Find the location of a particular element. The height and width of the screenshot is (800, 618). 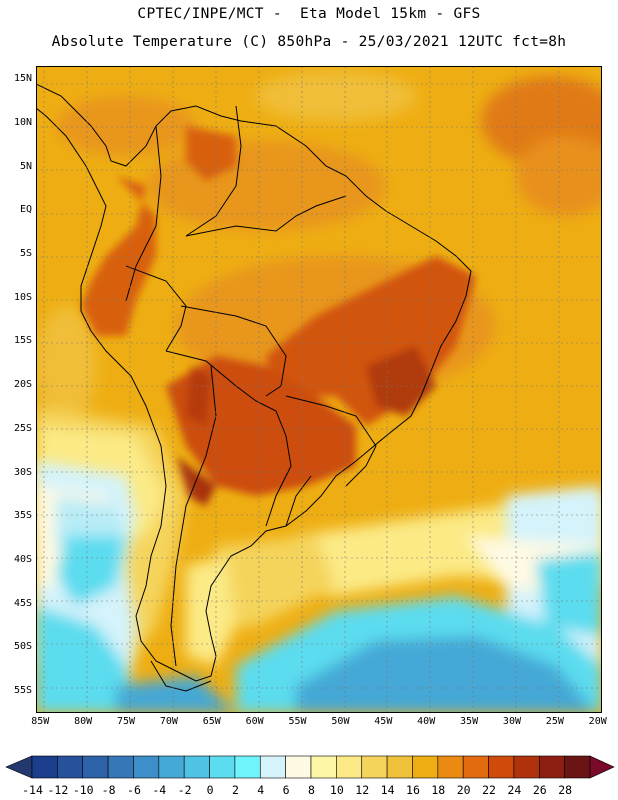

latitude-label: 5N is located at coordinates (25, 166).